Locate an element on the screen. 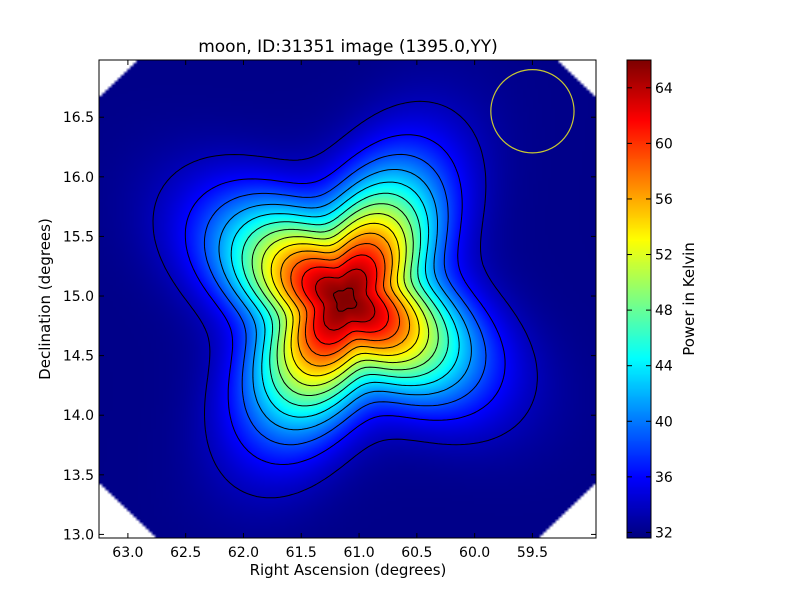 The image size is (800, 600). colorbar-tick-label: 60 is located at coordinates (664, 144).